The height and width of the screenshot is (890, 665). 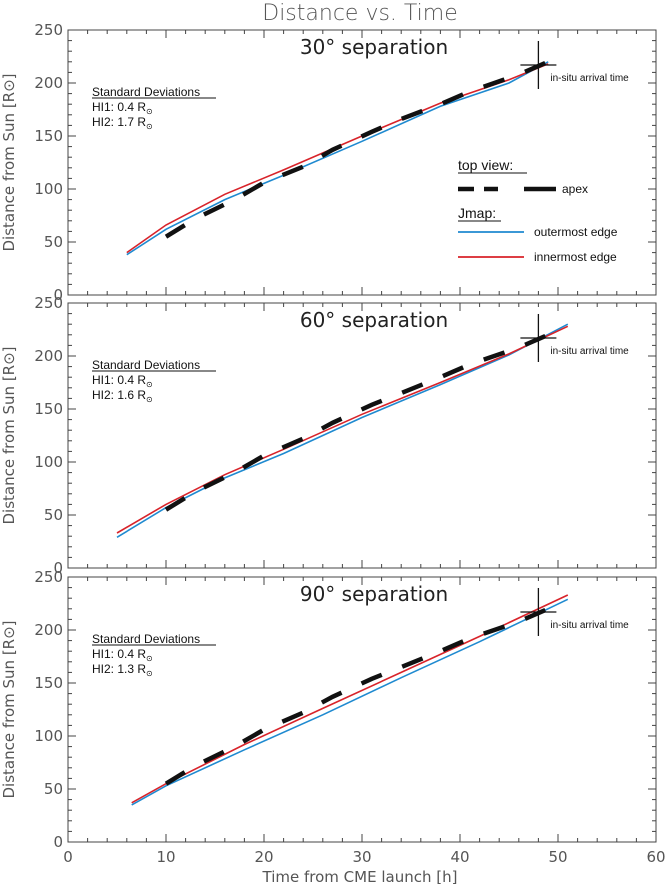 I want to click on x-tick-label: 40, so click(x=459, y=857).